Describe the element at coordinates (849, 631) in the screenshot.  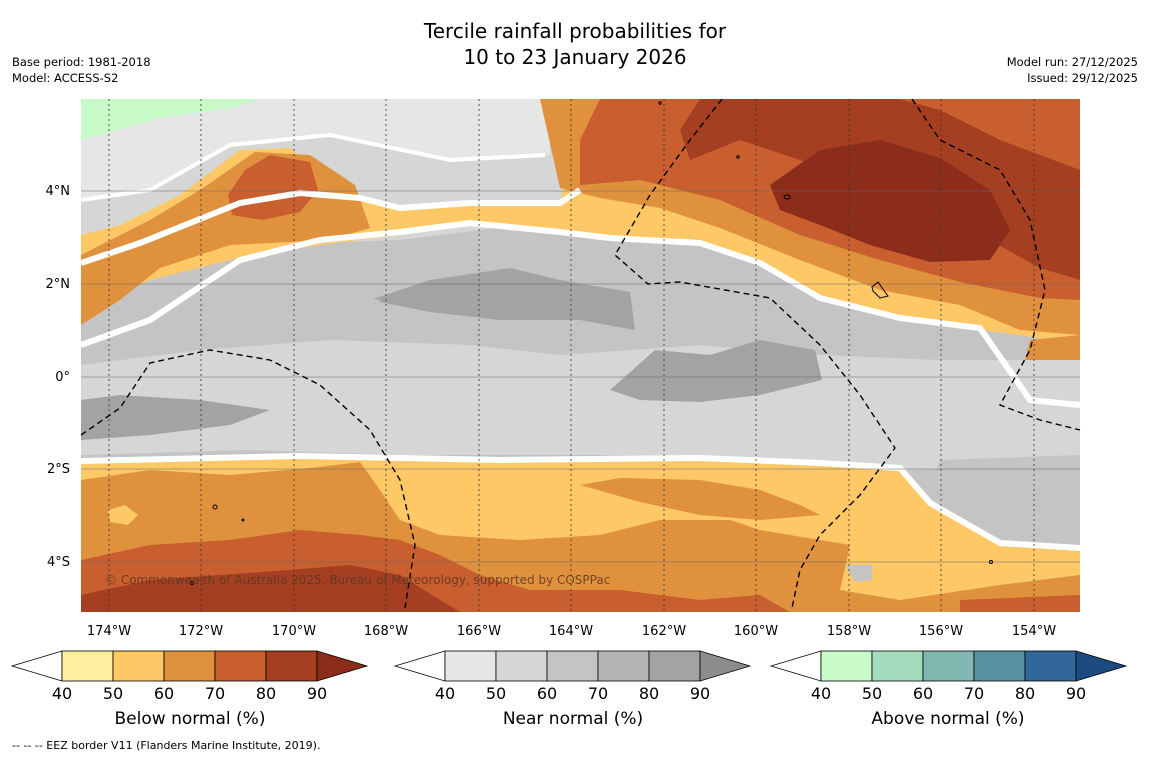
I see `lon-label: 158°W` at that location.